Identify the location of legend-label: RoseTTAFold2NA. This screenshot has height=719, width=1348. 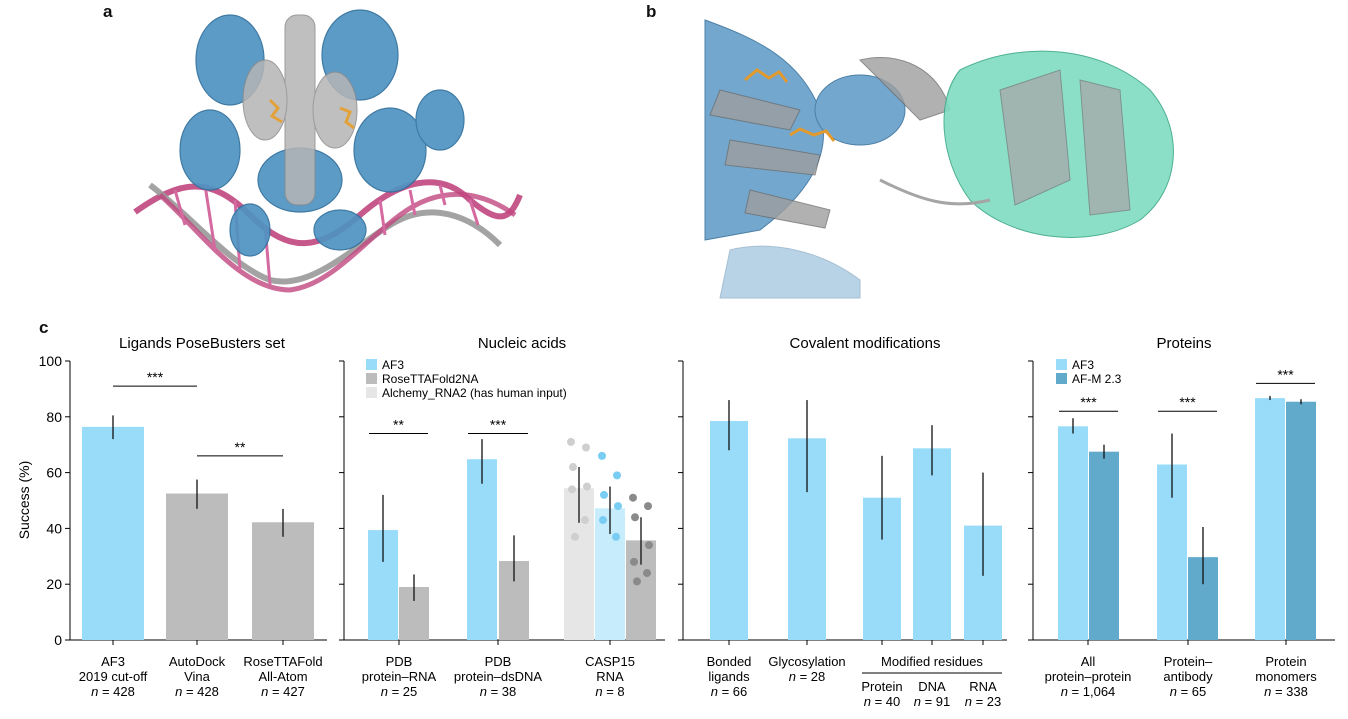
(430, 379).